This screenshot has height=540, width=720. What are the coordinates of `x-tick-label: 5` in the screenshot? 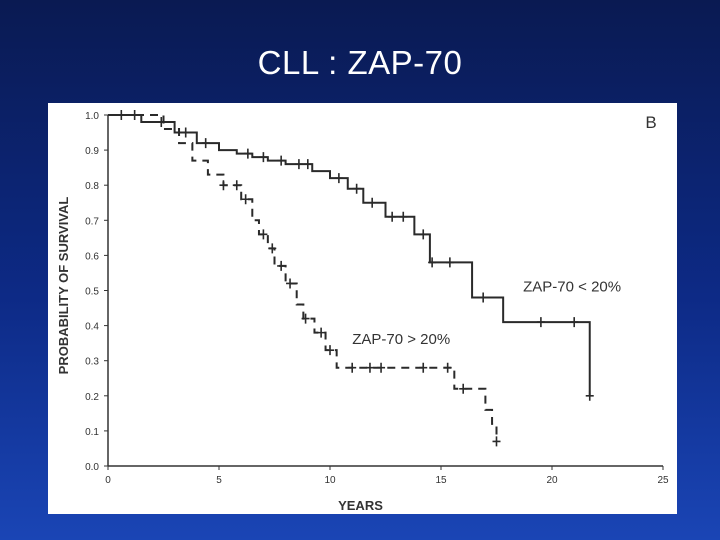 It's located at (219, 480).